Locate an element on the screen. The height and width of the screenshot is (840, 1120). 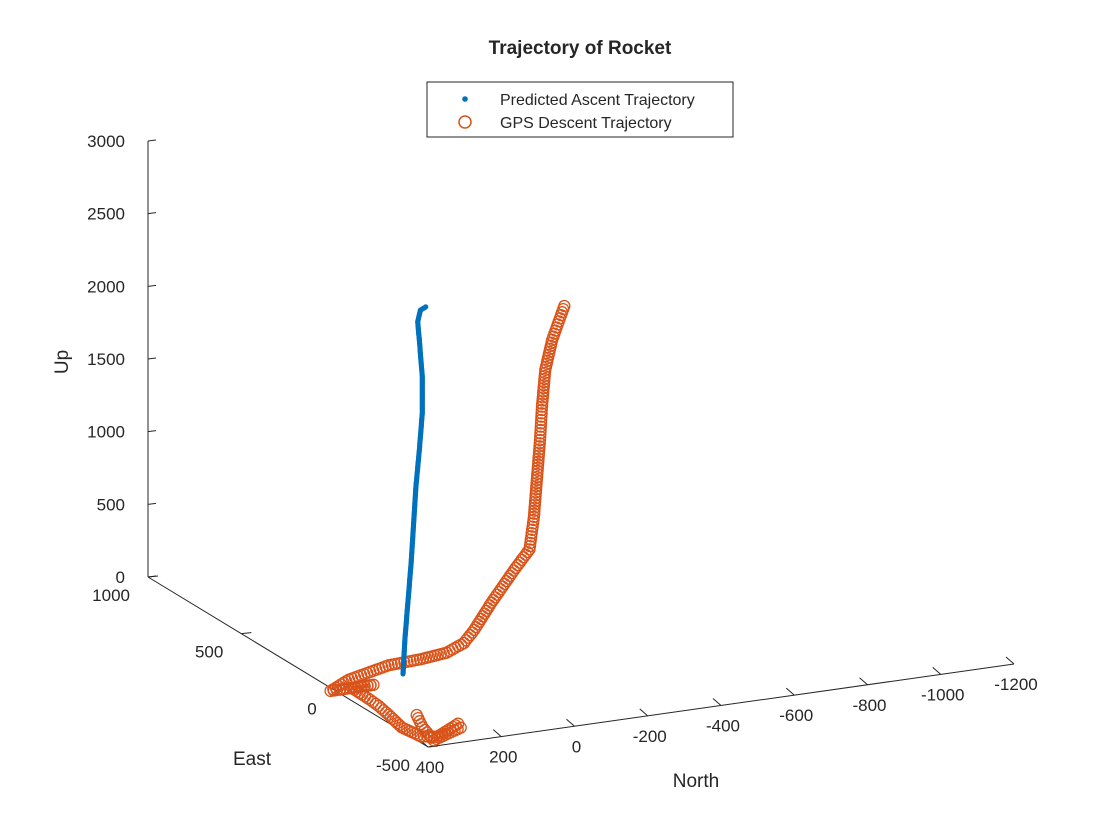
x-tick-label: -500 is located at coordinates (393, 765).